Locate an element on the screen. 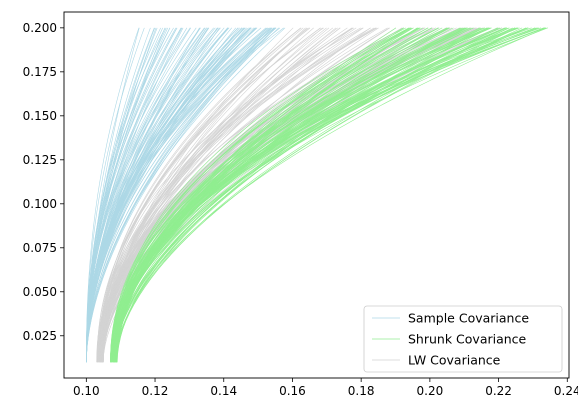 Image resolution: width=578 pixels, height=413 pixels. x-tick-label: 0.14 is located at coordinates (223, 391).